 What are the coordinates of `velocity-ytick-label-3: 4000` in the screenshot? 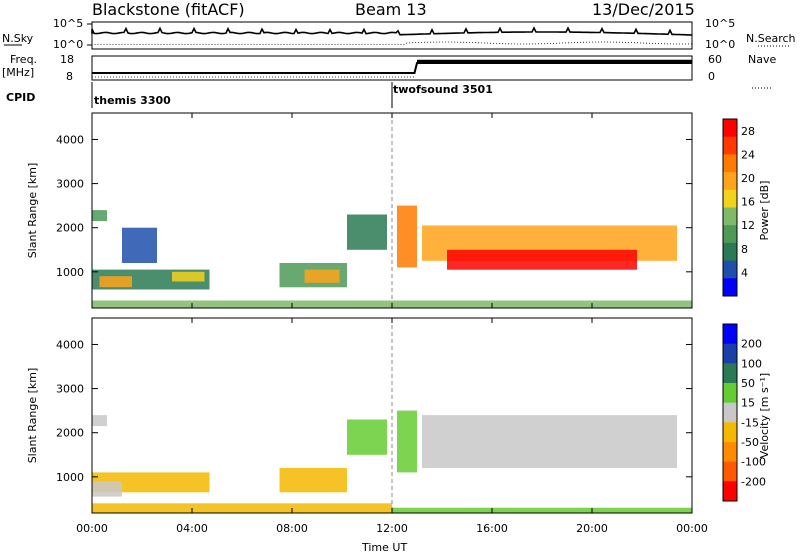 It's located at (70, 344).